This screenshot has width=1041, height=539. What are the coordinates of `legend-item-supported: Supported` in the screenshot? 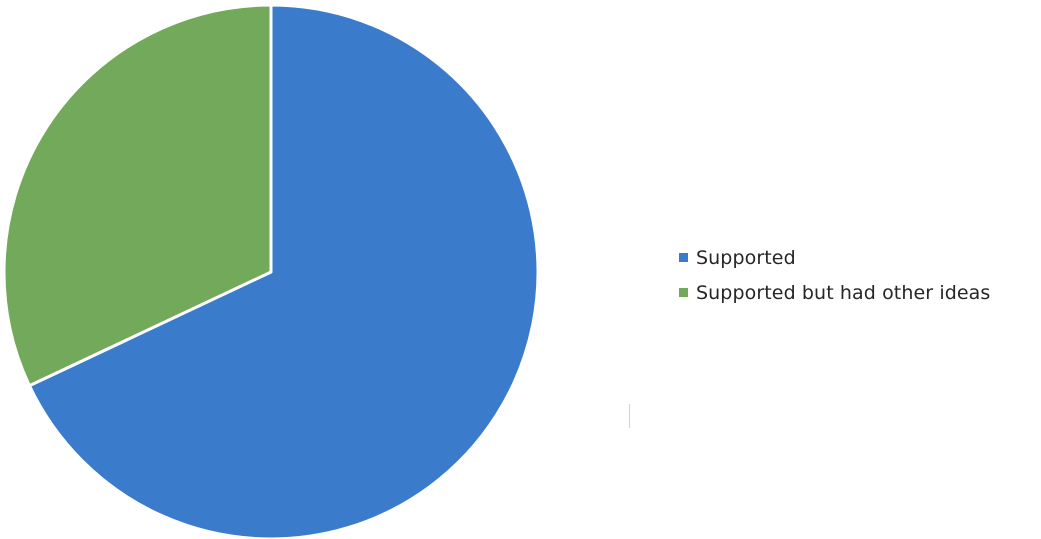 It's located at (834, 257).